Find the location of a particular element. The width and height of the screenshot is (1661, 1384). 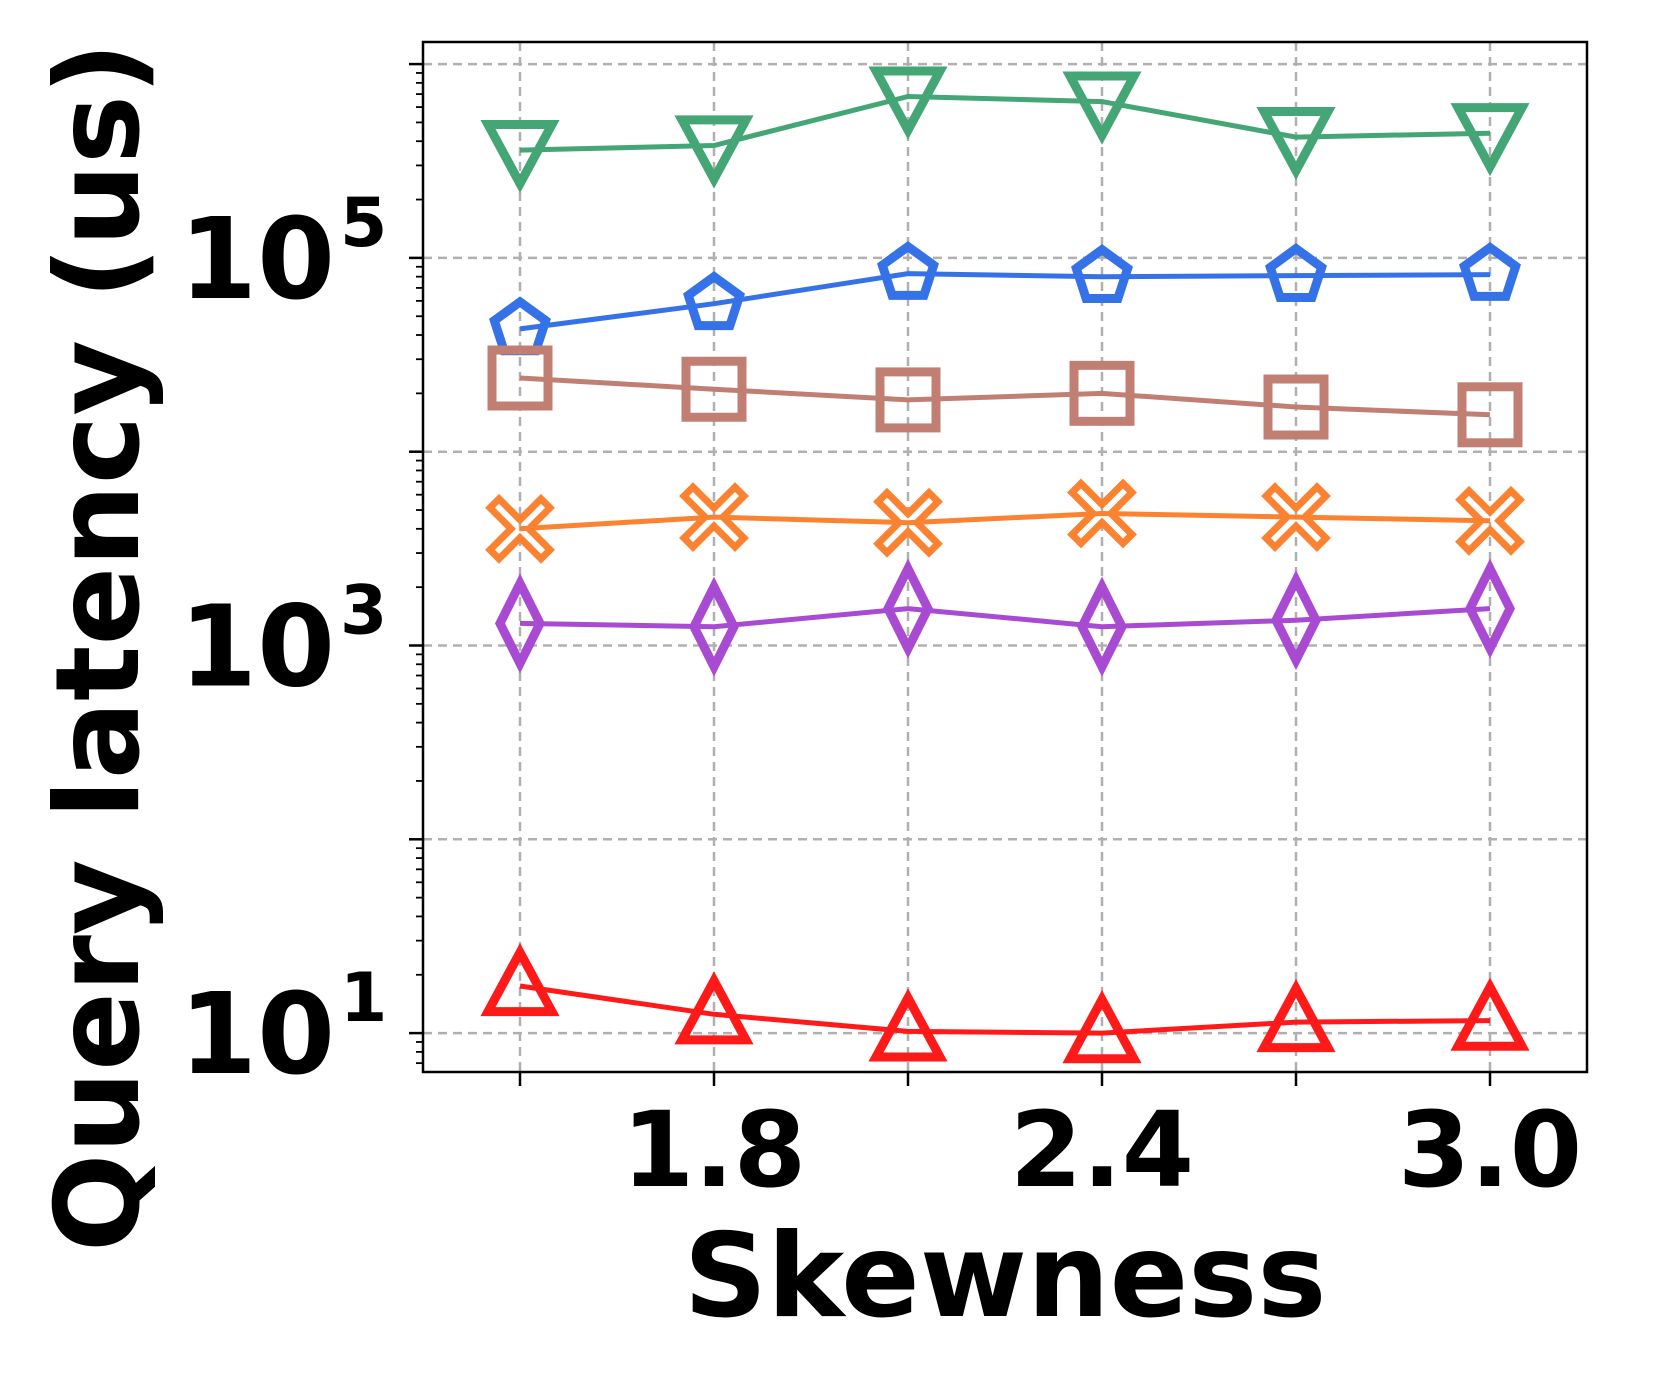

x-tick-label: 1.8 is located at coordinates (714, 1150).